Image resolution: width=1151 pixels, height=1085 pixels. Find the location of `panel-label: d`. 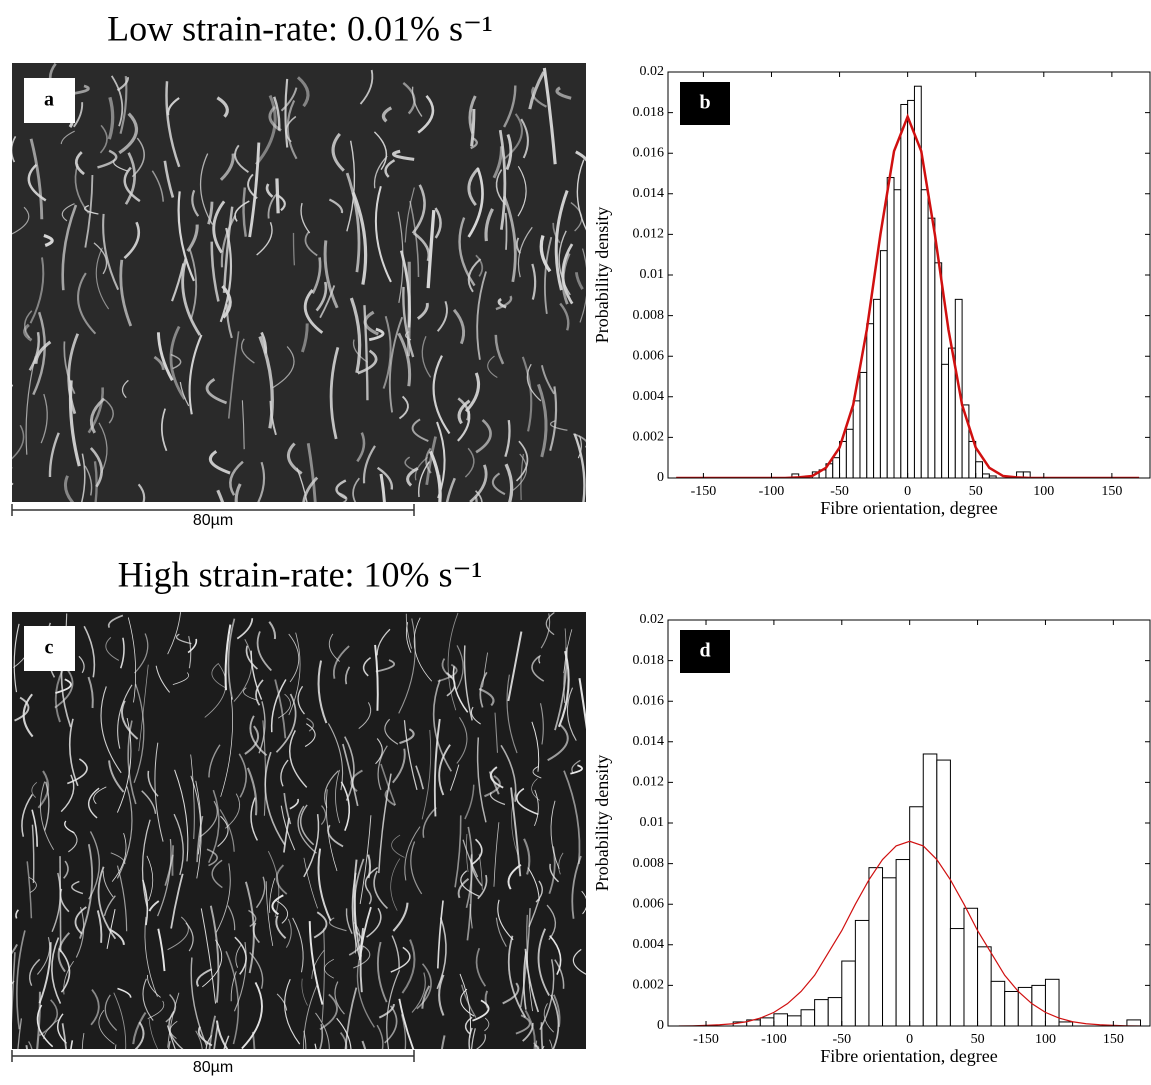

panel-label: d is located at coordinates (704, 651).